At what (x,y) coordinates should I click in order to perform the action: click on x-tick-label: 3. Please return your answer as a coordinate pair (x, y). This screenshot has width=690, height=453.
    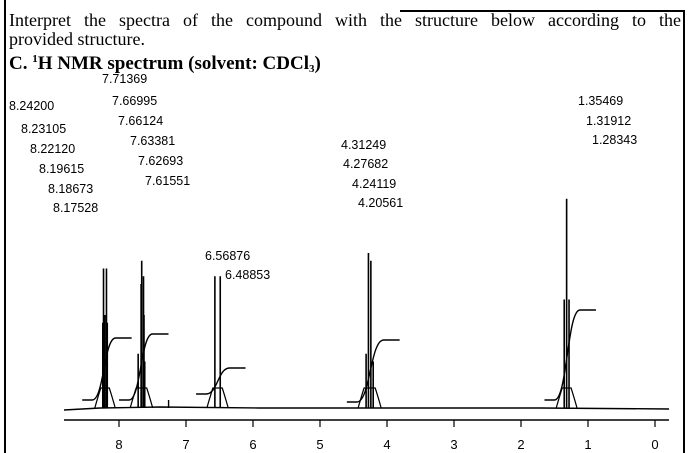
    Looking at the image, I should click on (453, 444).